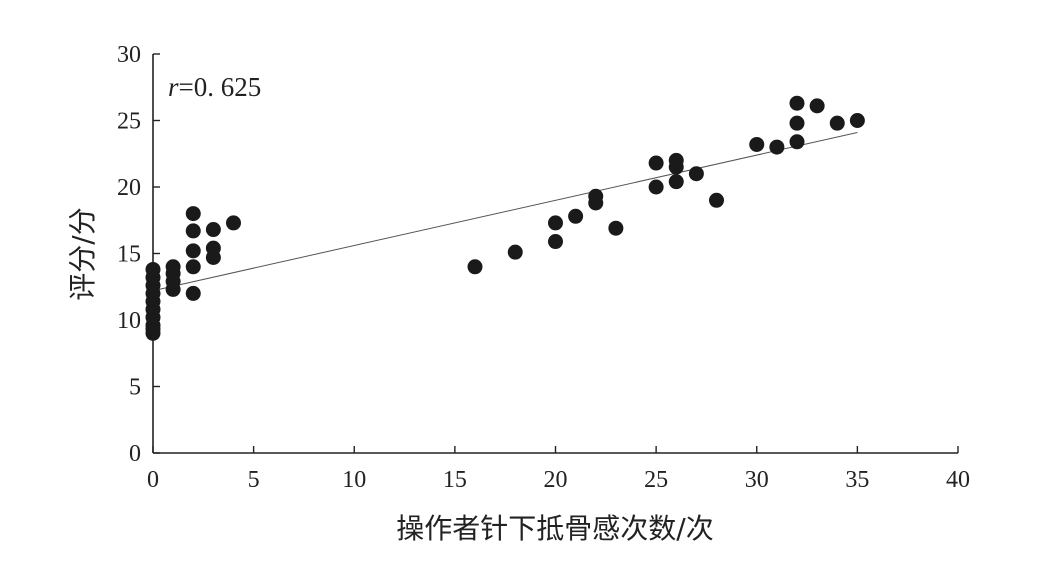 The width and height of the screenshot is (1048, 567). Describe the element at coordinates (82, 253) in the screenshot. I see `y-axis-title: 评分/分` at that location.